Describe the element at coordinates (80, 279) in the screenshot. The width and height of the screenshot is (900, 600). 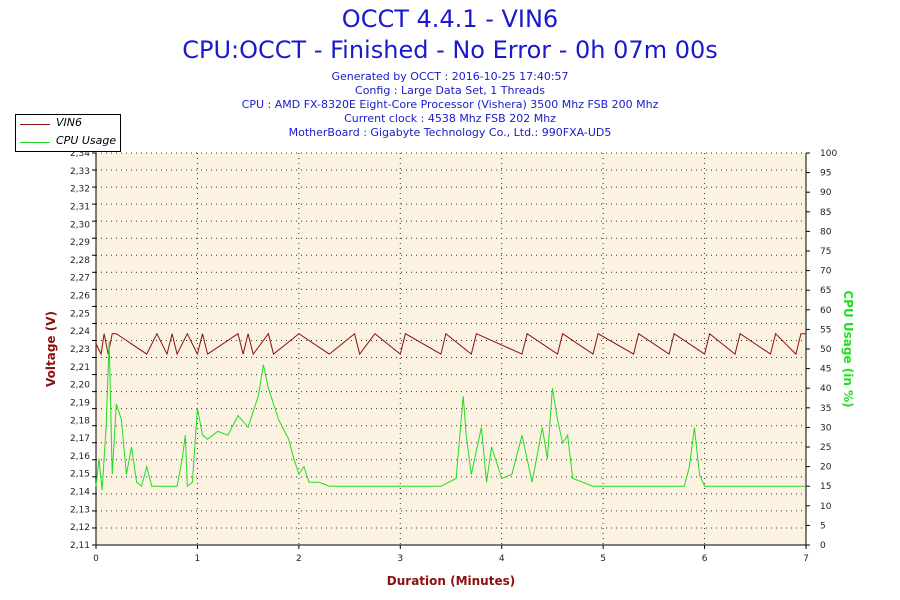
I see `y-tick-label: 2,27` at that location.